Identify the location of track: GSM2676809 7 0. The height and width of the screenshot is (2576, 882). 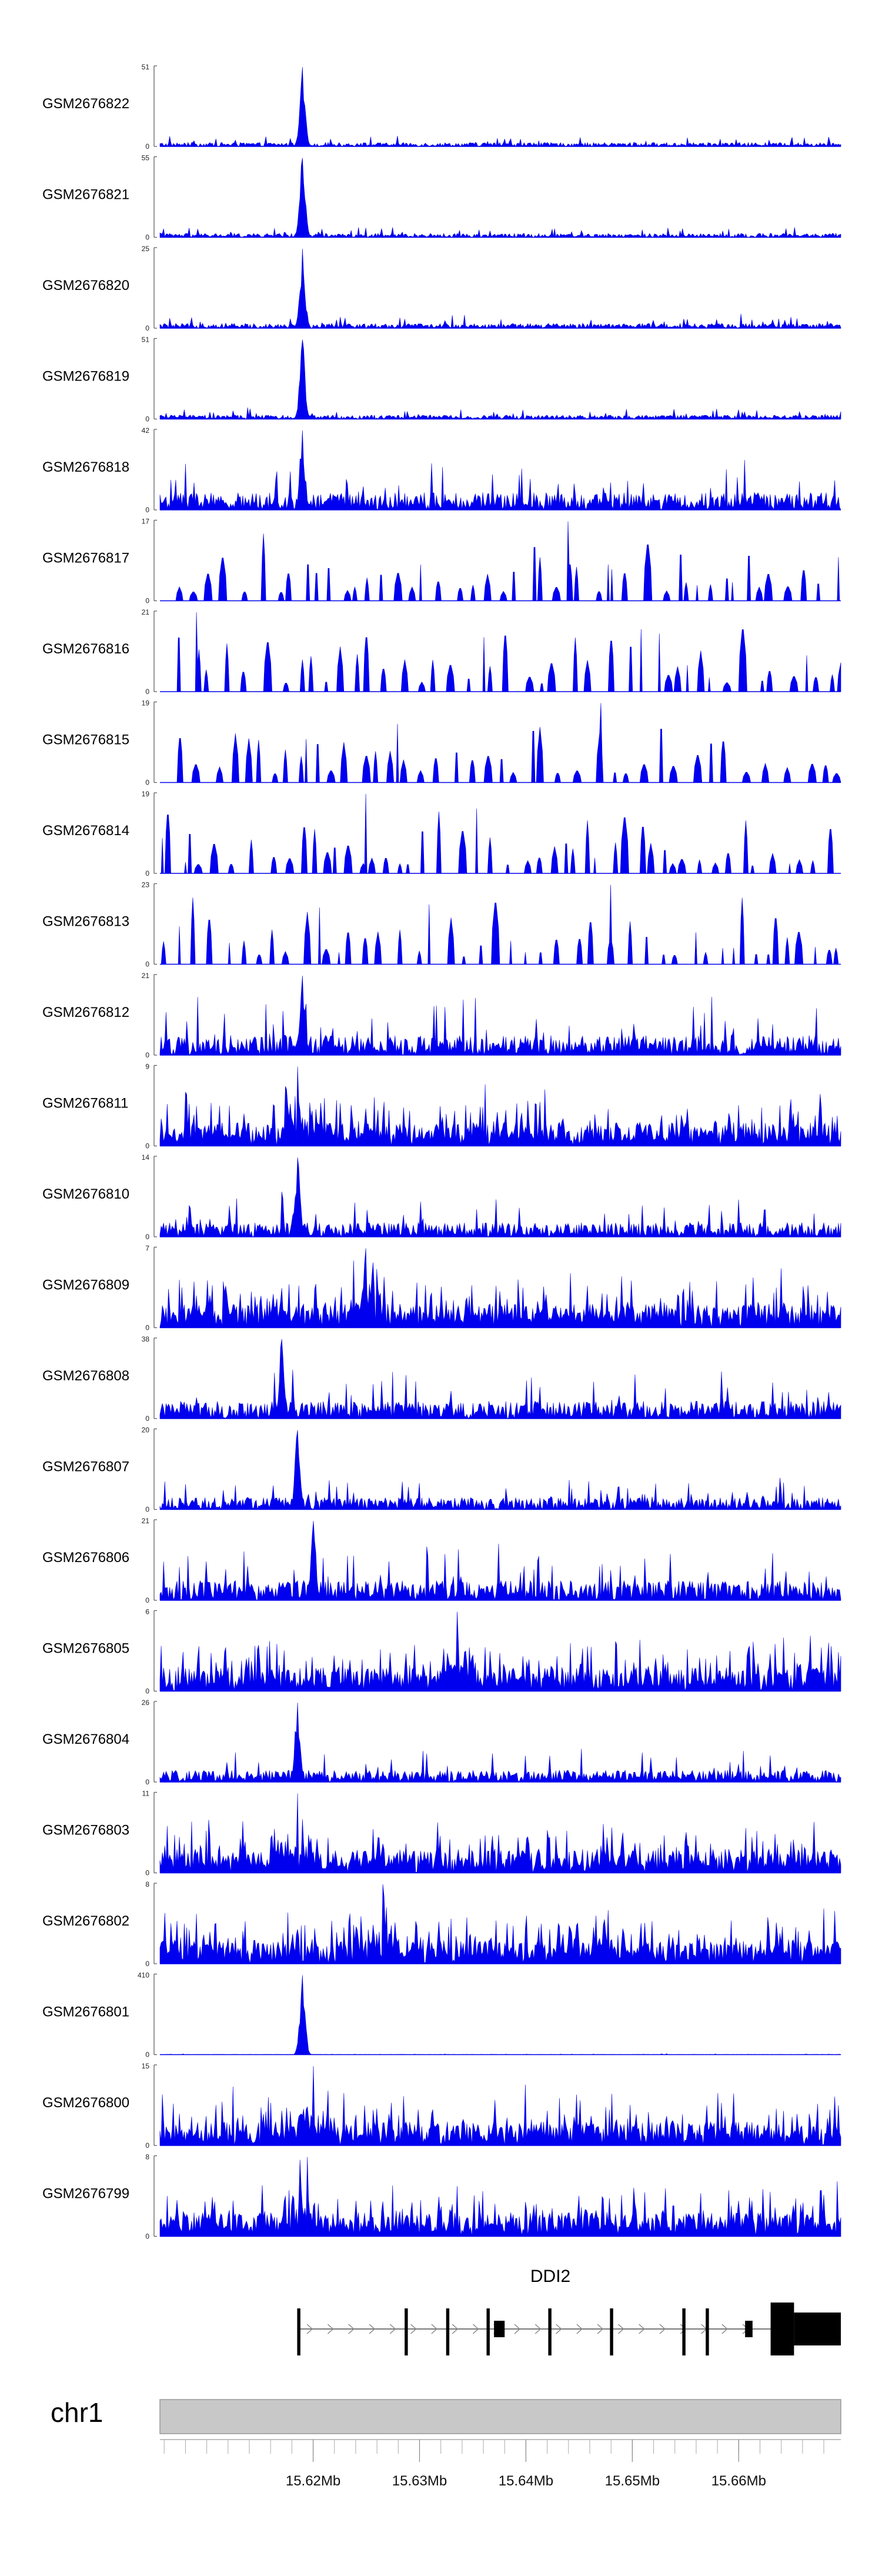
(441, 1288).